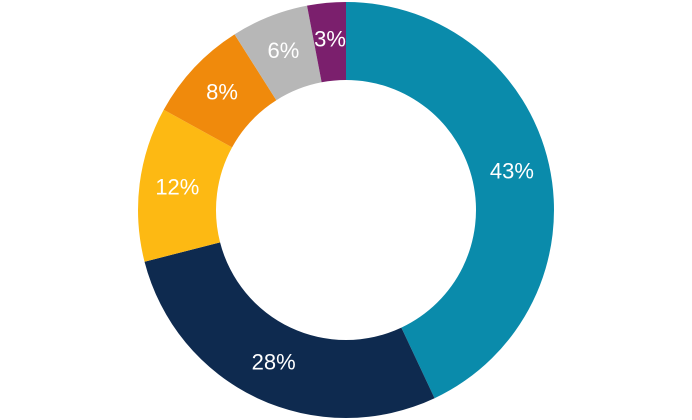  I want to click on data-label: 3%, so click(330, 39).